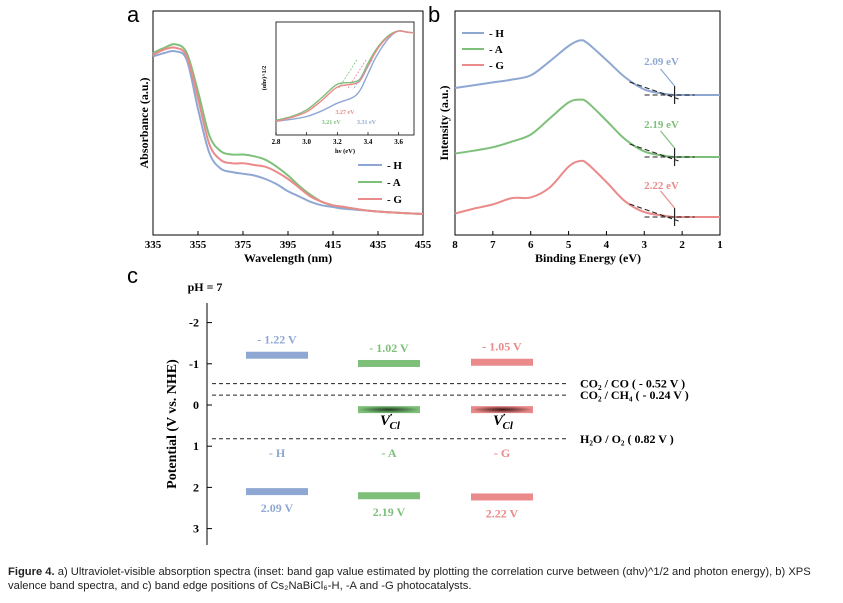 The image size is (843, 603). I want to click on vb-label: 2.22 V, so click(502, 513).